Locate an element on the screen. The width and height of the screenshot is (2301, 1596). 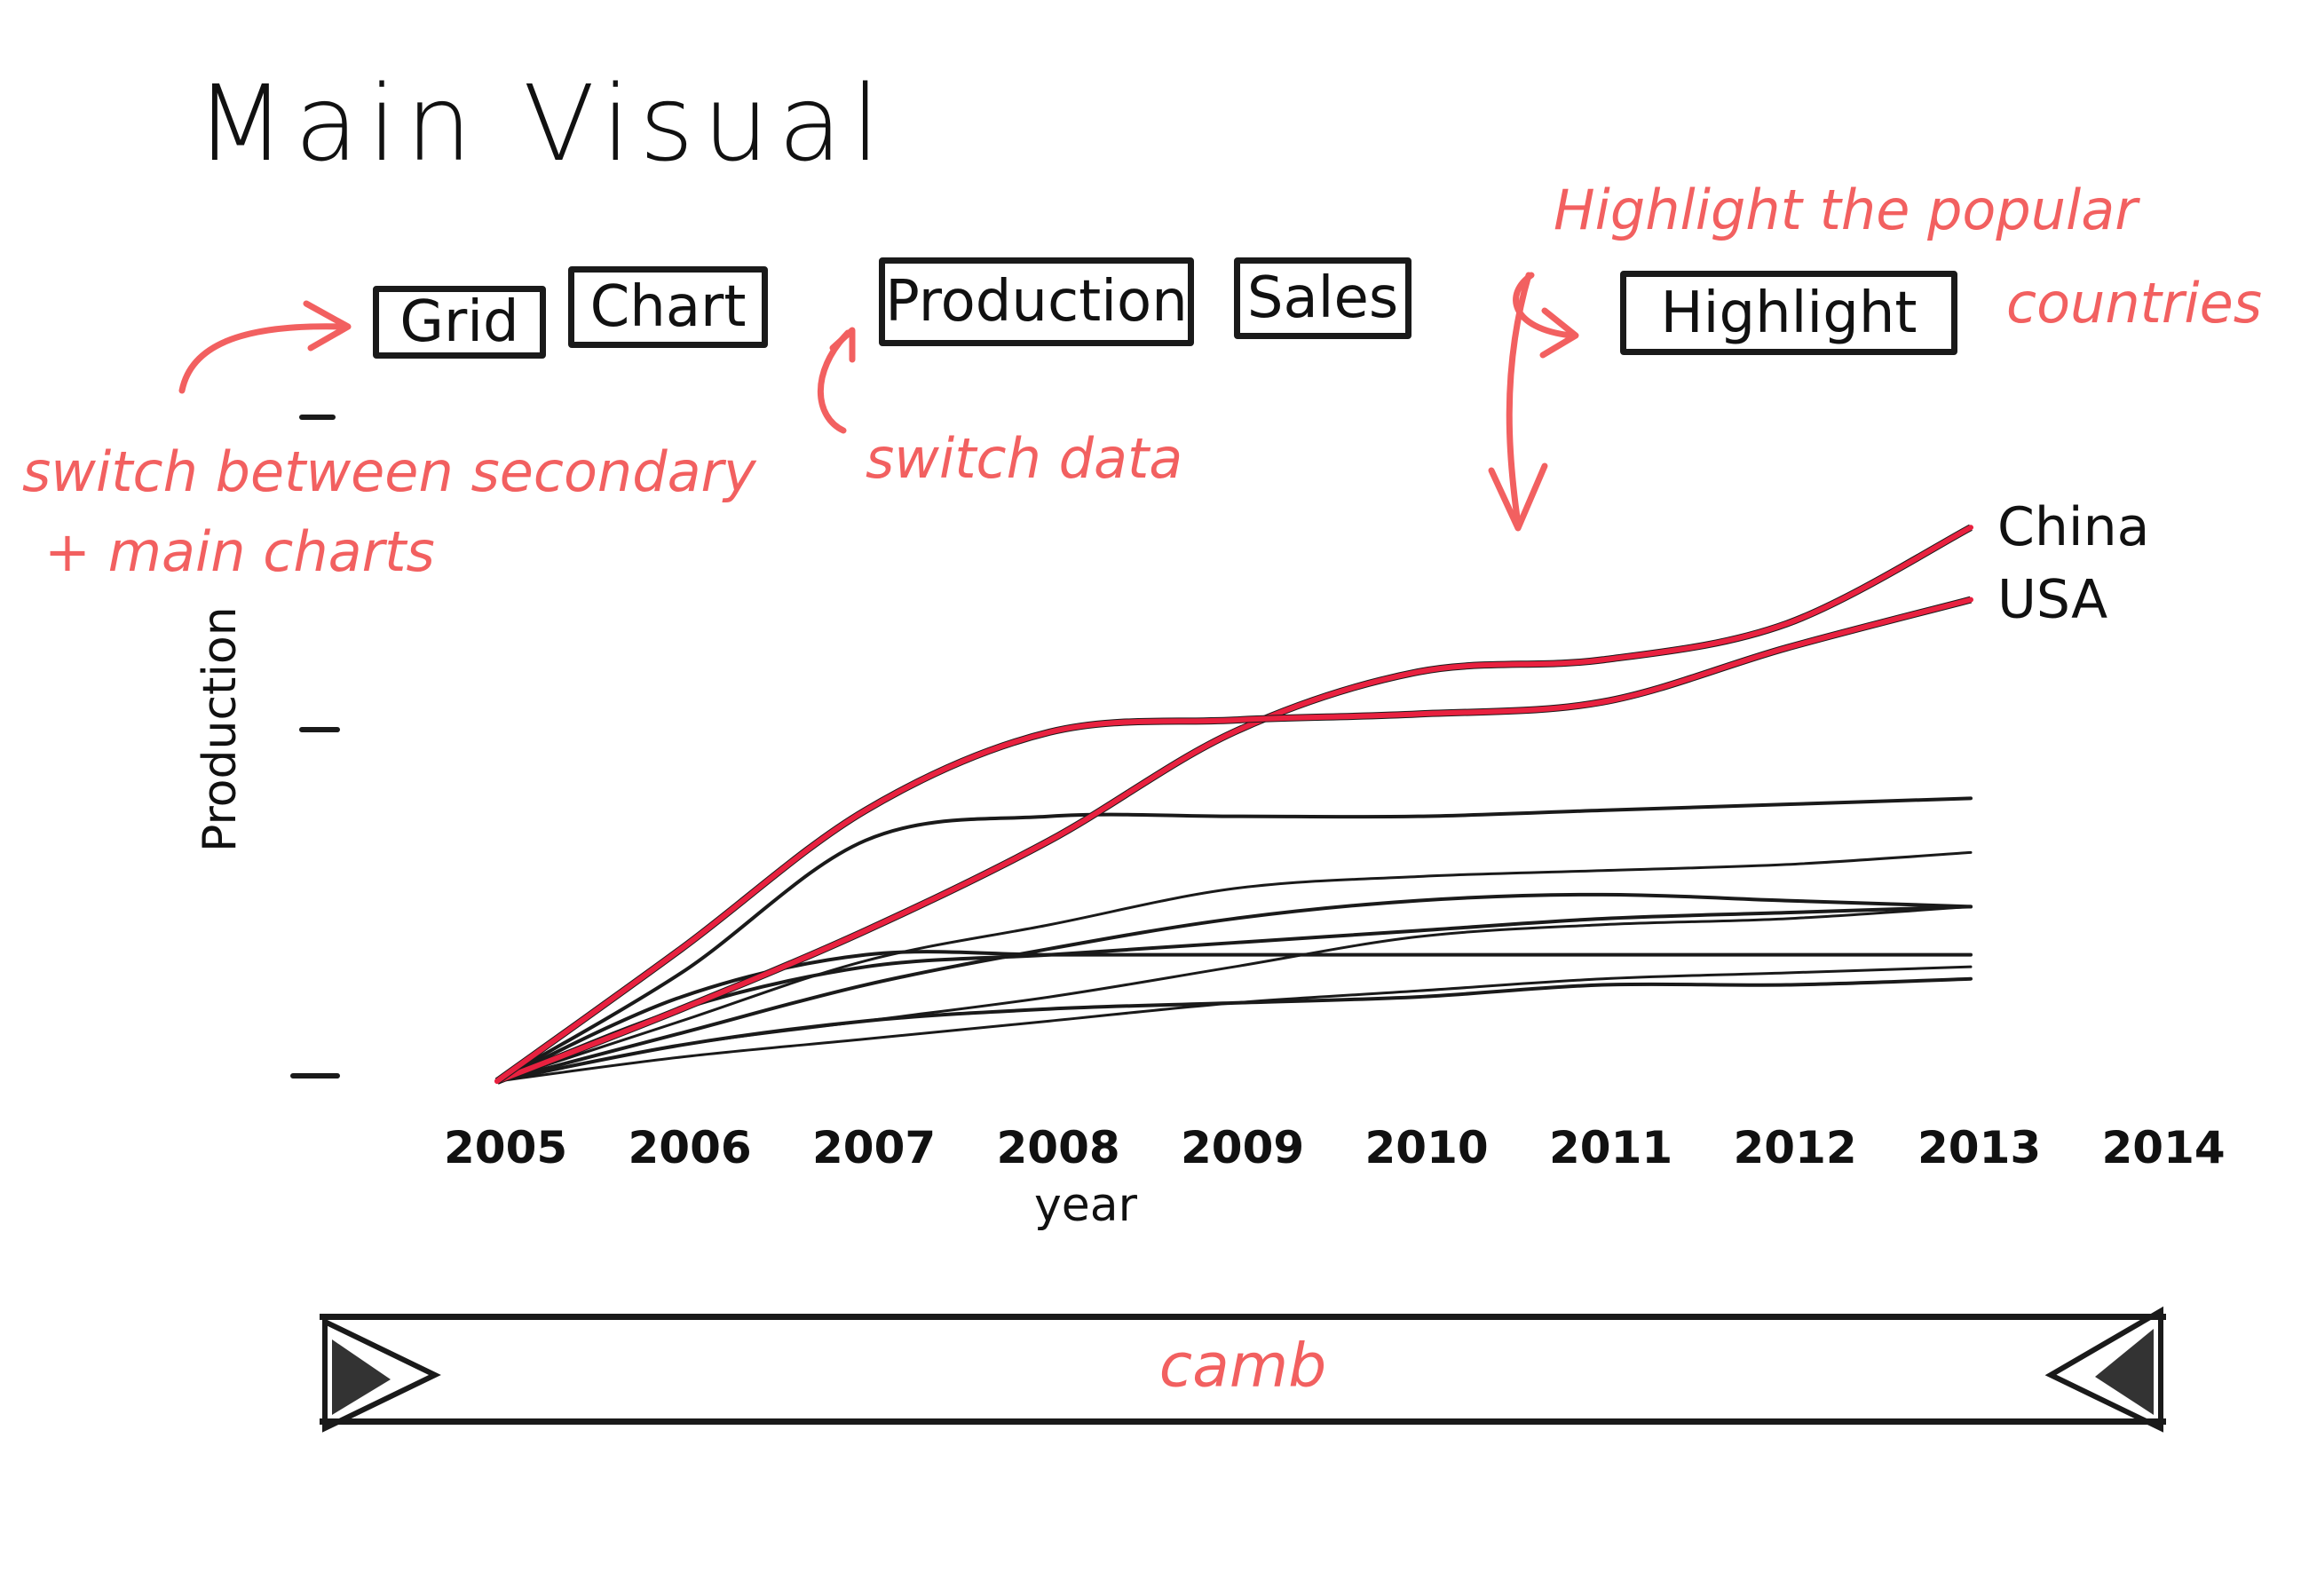
production-button: Production is located at coordinates (1036, 301).